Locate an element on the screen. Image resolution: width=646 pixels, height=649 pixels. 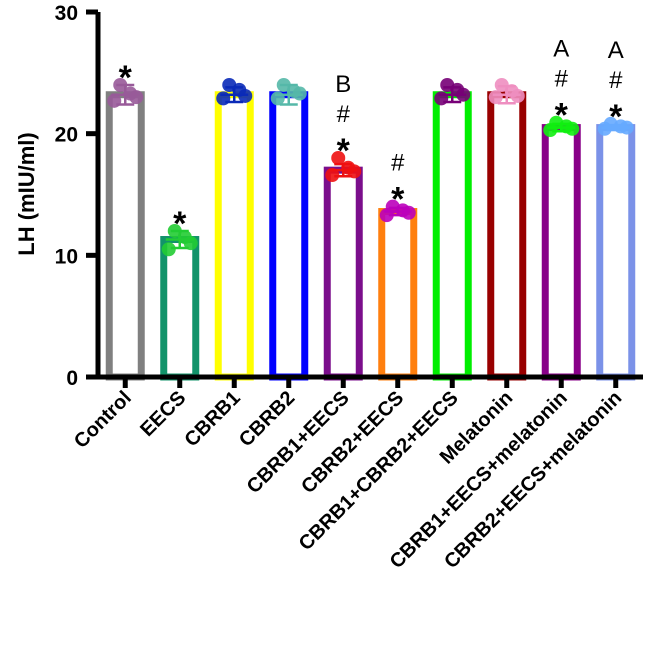
bar-group: *# is located at coordinates (398, 265).